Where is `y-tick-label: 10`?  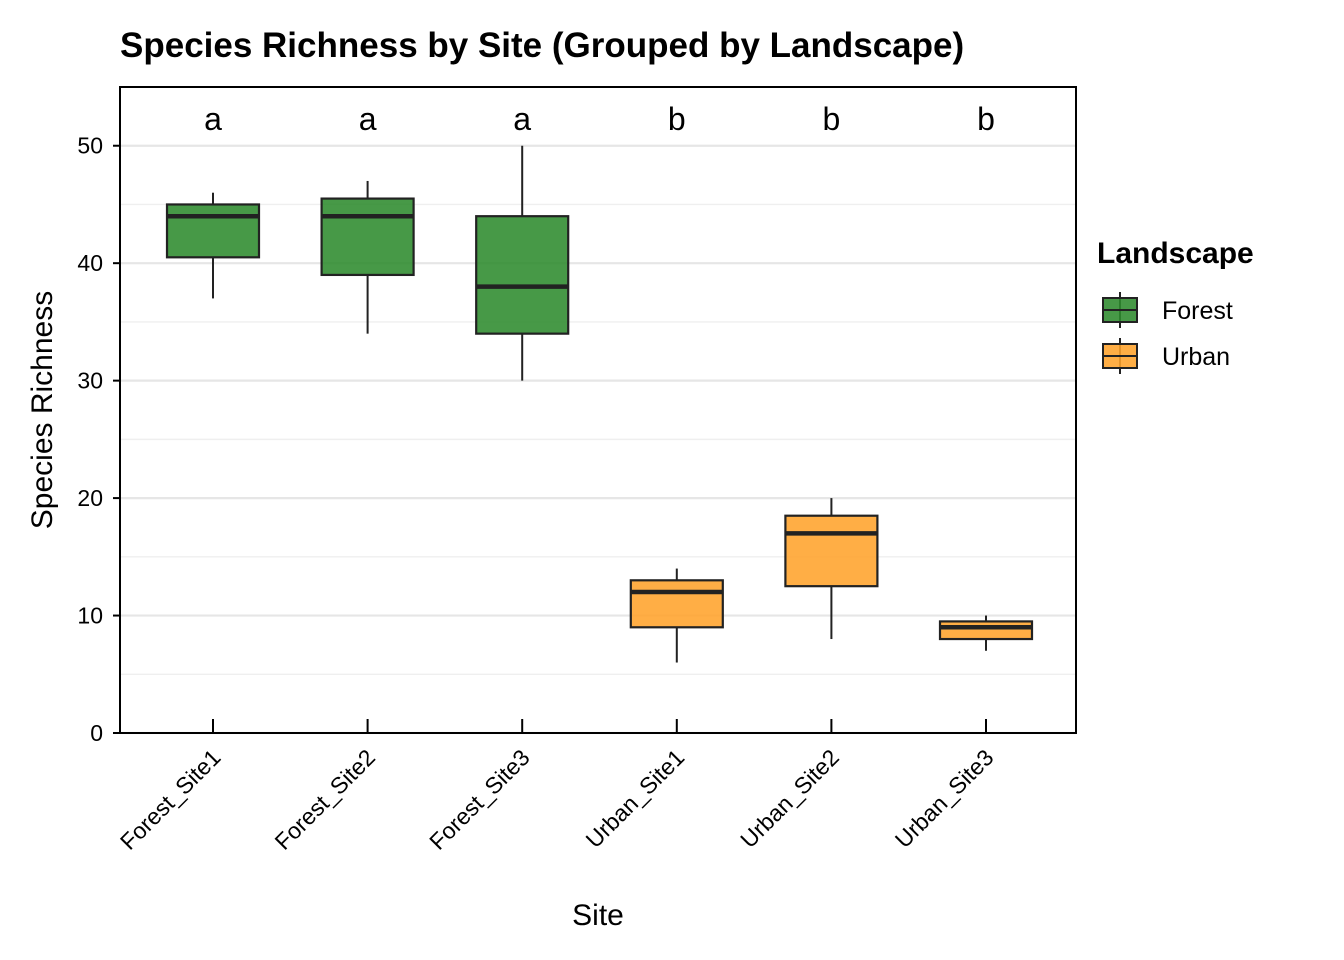 y-tick-label: 10 is located at coordinates (90, 616).